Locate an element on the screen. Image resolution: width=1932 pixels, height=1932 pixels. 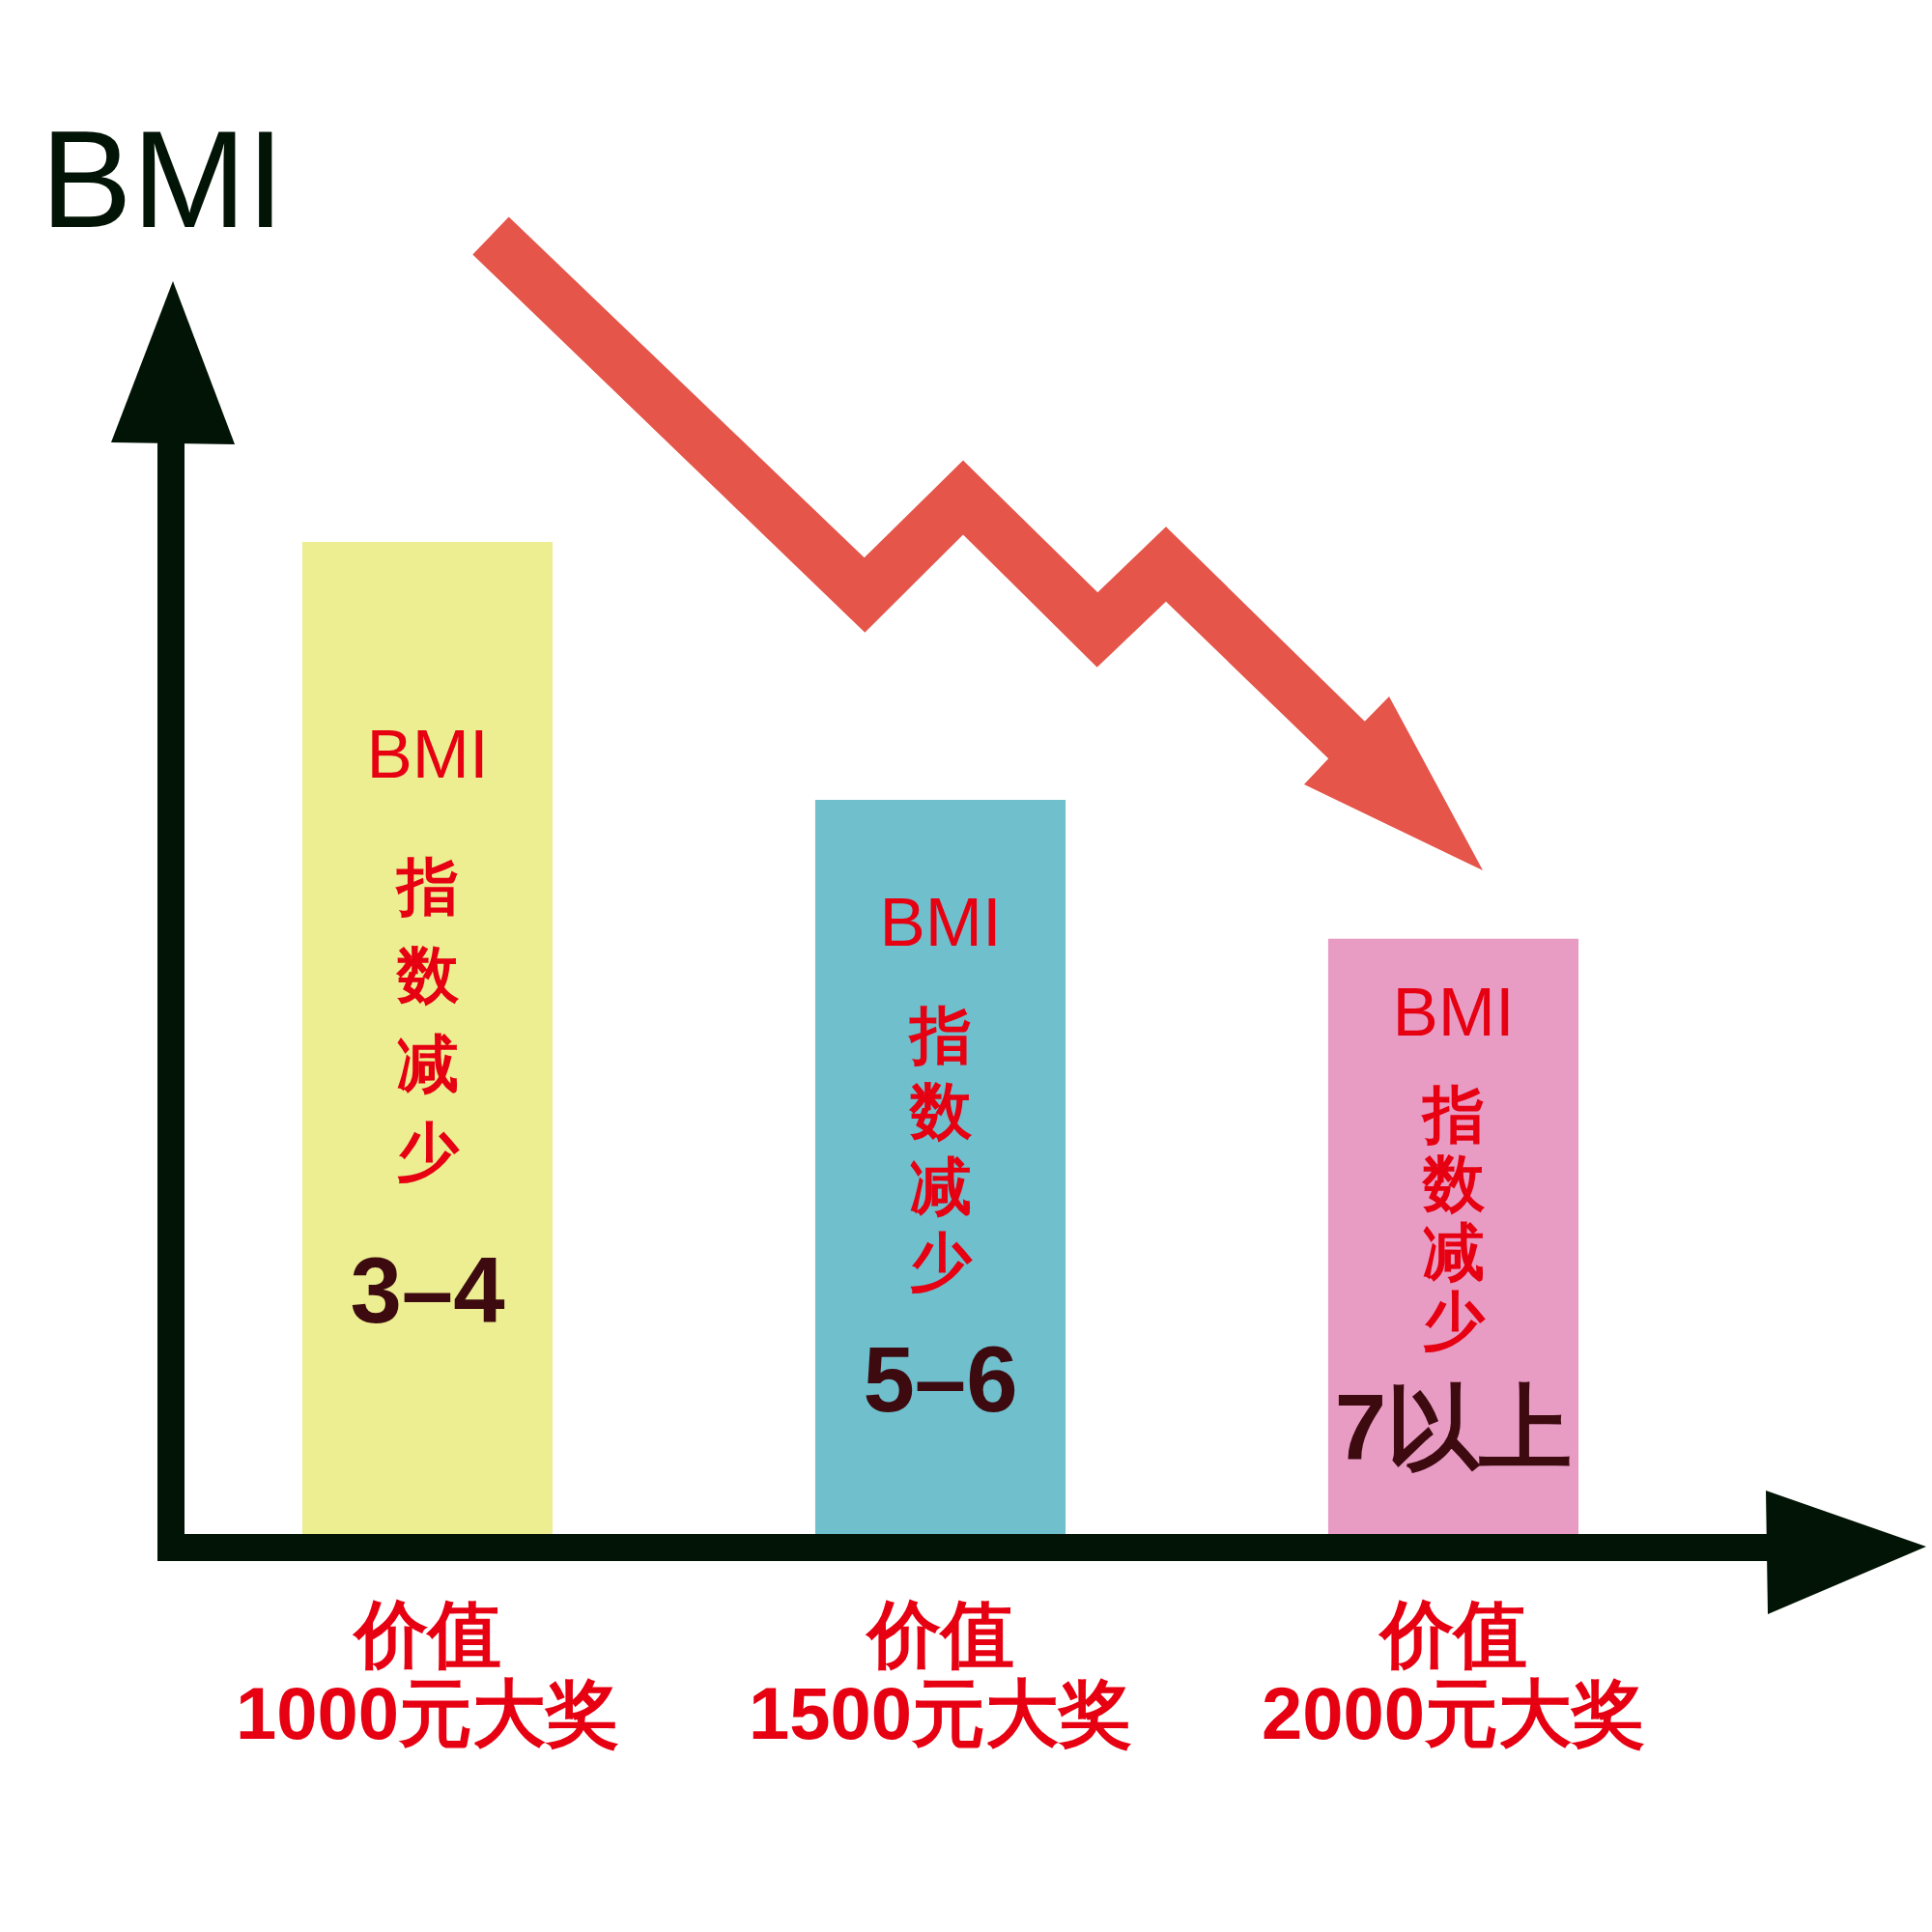
y-axis-title: BMI is located at coordinates (163, 179).